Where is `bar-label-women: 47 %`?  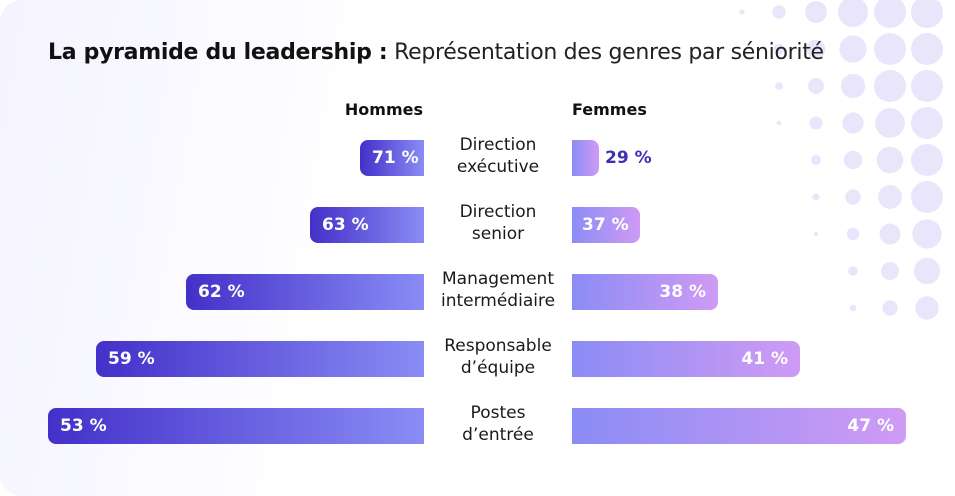
bar-label-women: 47 % is located at coordinates (870, 426).